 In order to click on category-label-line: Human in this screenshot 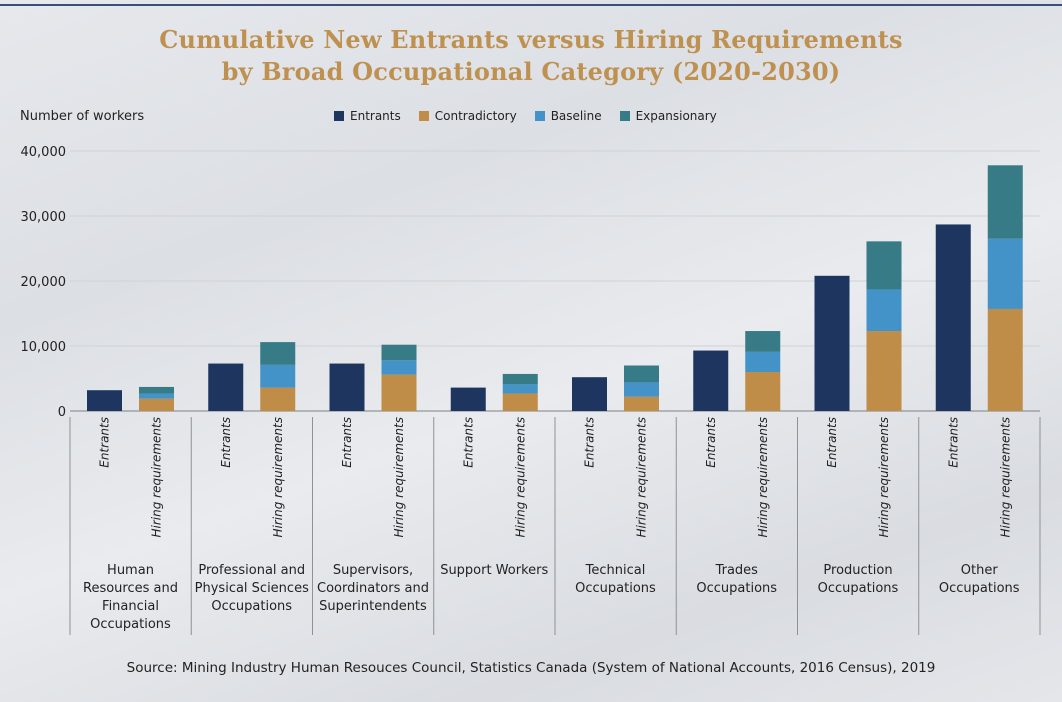, I will do `click(130, 570)`.